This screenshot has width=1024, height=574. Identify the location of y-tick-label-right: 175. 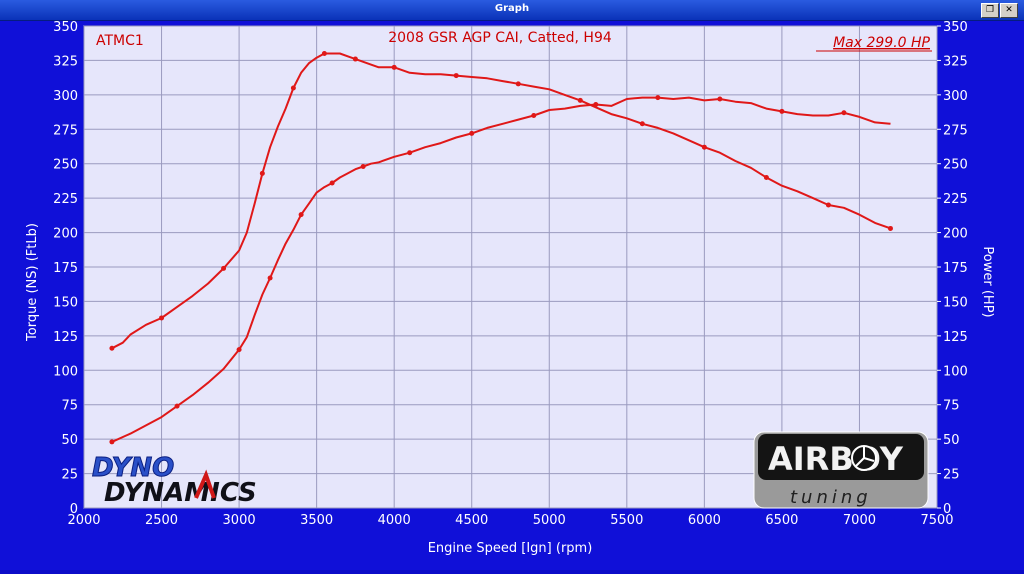
(955, 268).